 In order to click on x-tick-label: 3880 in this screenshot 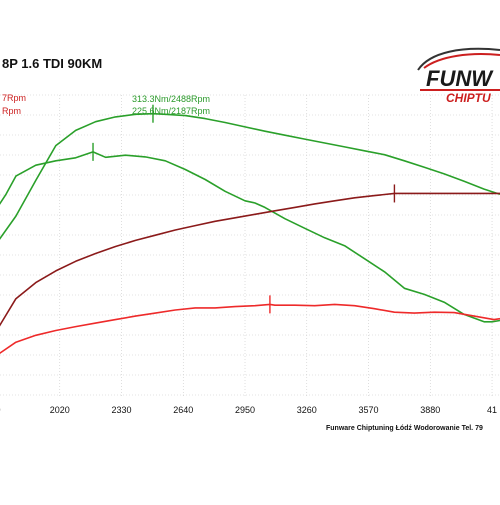, I will do `click(430, 410)`.